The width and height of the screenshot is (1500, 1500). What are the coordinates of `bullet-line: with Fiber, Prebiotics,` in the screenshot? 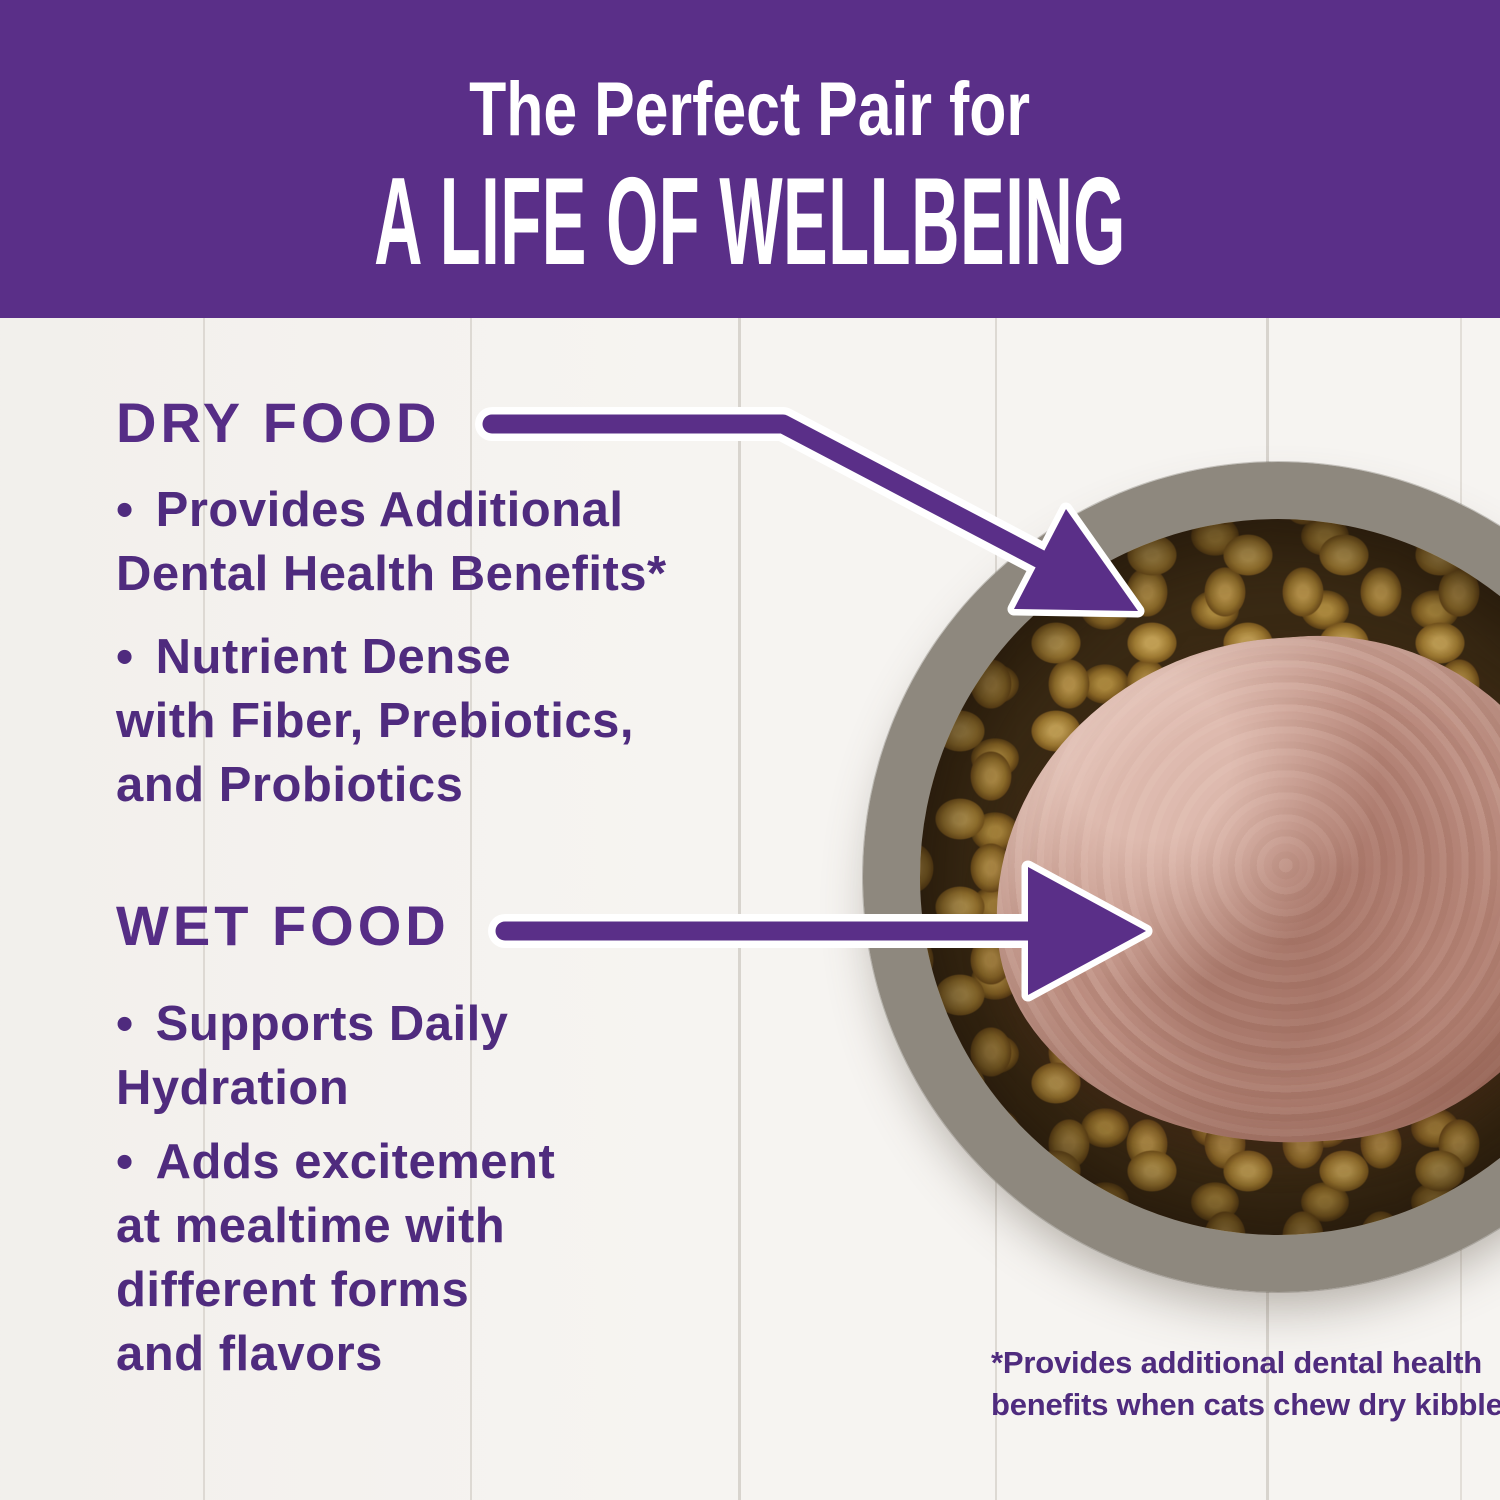 It's located at (375, 721).